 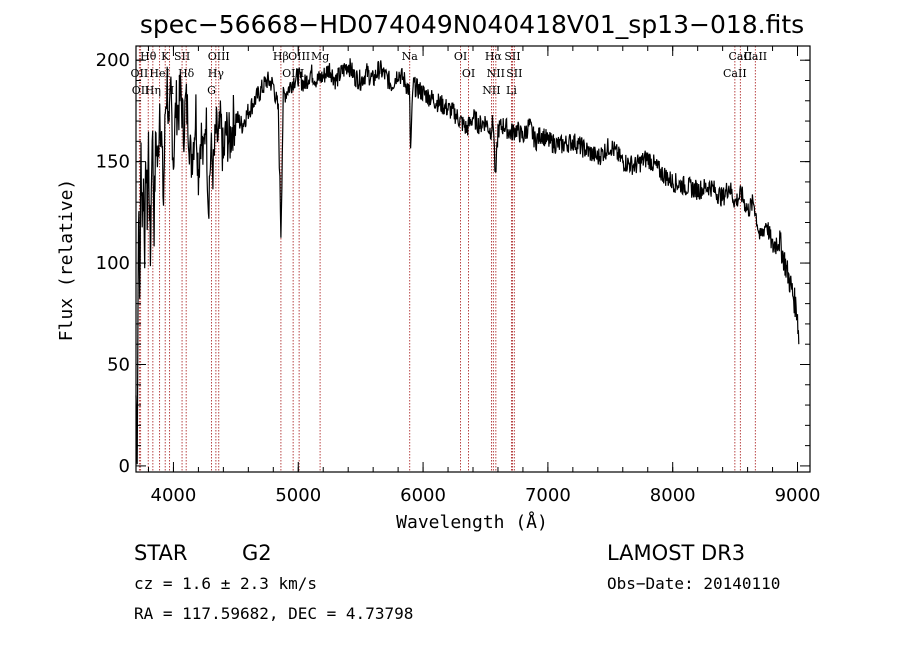 I want to click on survey-name: LAMOST DR3, so click(x=676, y=553).